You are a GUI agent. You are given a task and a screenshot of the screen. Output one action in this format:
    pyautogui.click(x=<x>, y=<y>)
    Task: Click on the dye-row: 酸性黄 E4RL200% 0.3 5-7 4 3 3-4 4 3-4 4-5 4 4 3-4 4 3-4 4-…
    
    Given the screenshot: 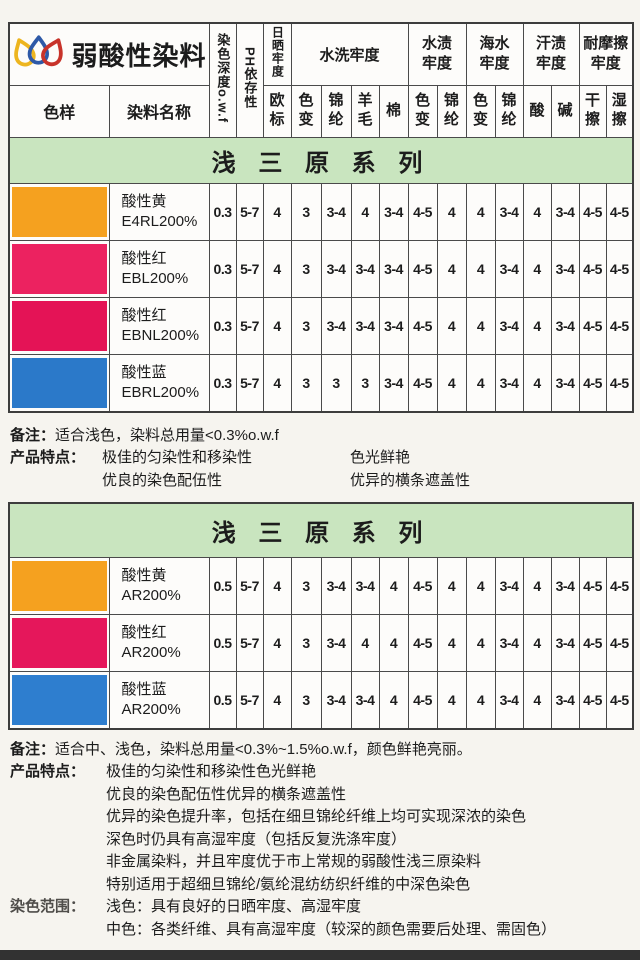 What is the action you would take?
    pyautogui.click(x=321, y=211)
    